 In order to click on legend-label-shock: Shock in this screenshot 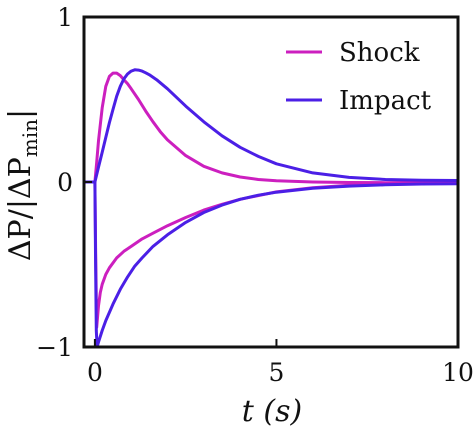, I will do `click(379, 53)`.